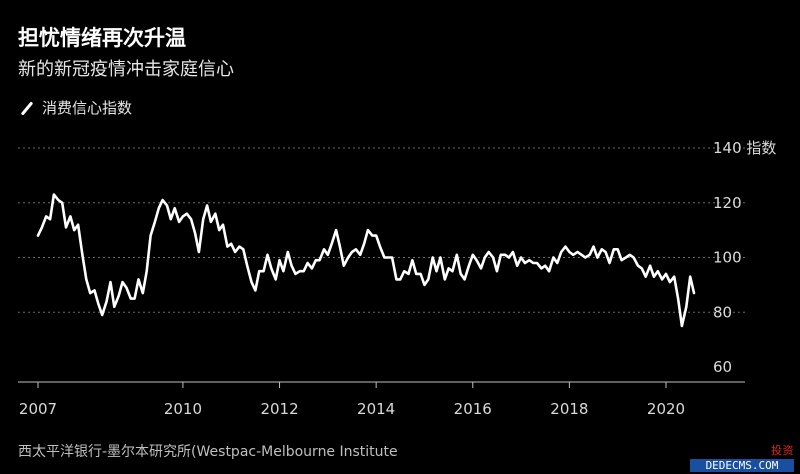 Image resolution: width=800 pixels, height=474 pixels. I want to click on x-tick-labels: 2007 2010 2012 2014 2016 2018 2020, so click(352, 409).